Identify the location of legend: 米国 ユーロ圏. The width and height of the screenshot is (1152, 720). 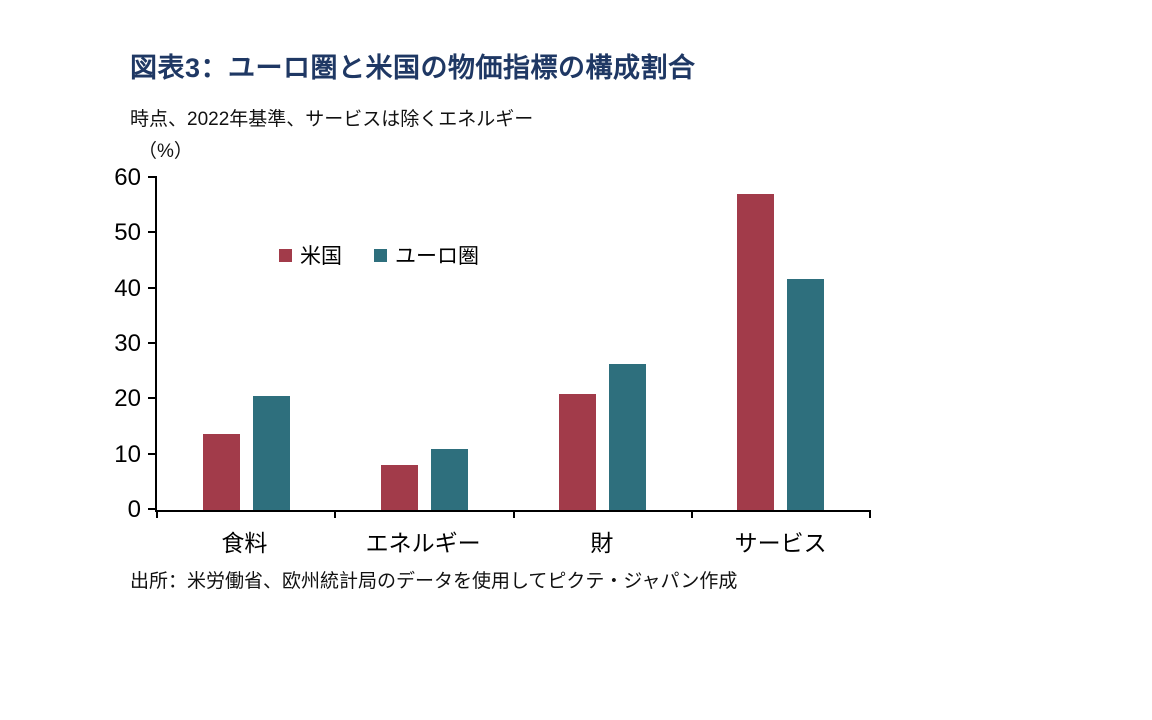
(379, 255).